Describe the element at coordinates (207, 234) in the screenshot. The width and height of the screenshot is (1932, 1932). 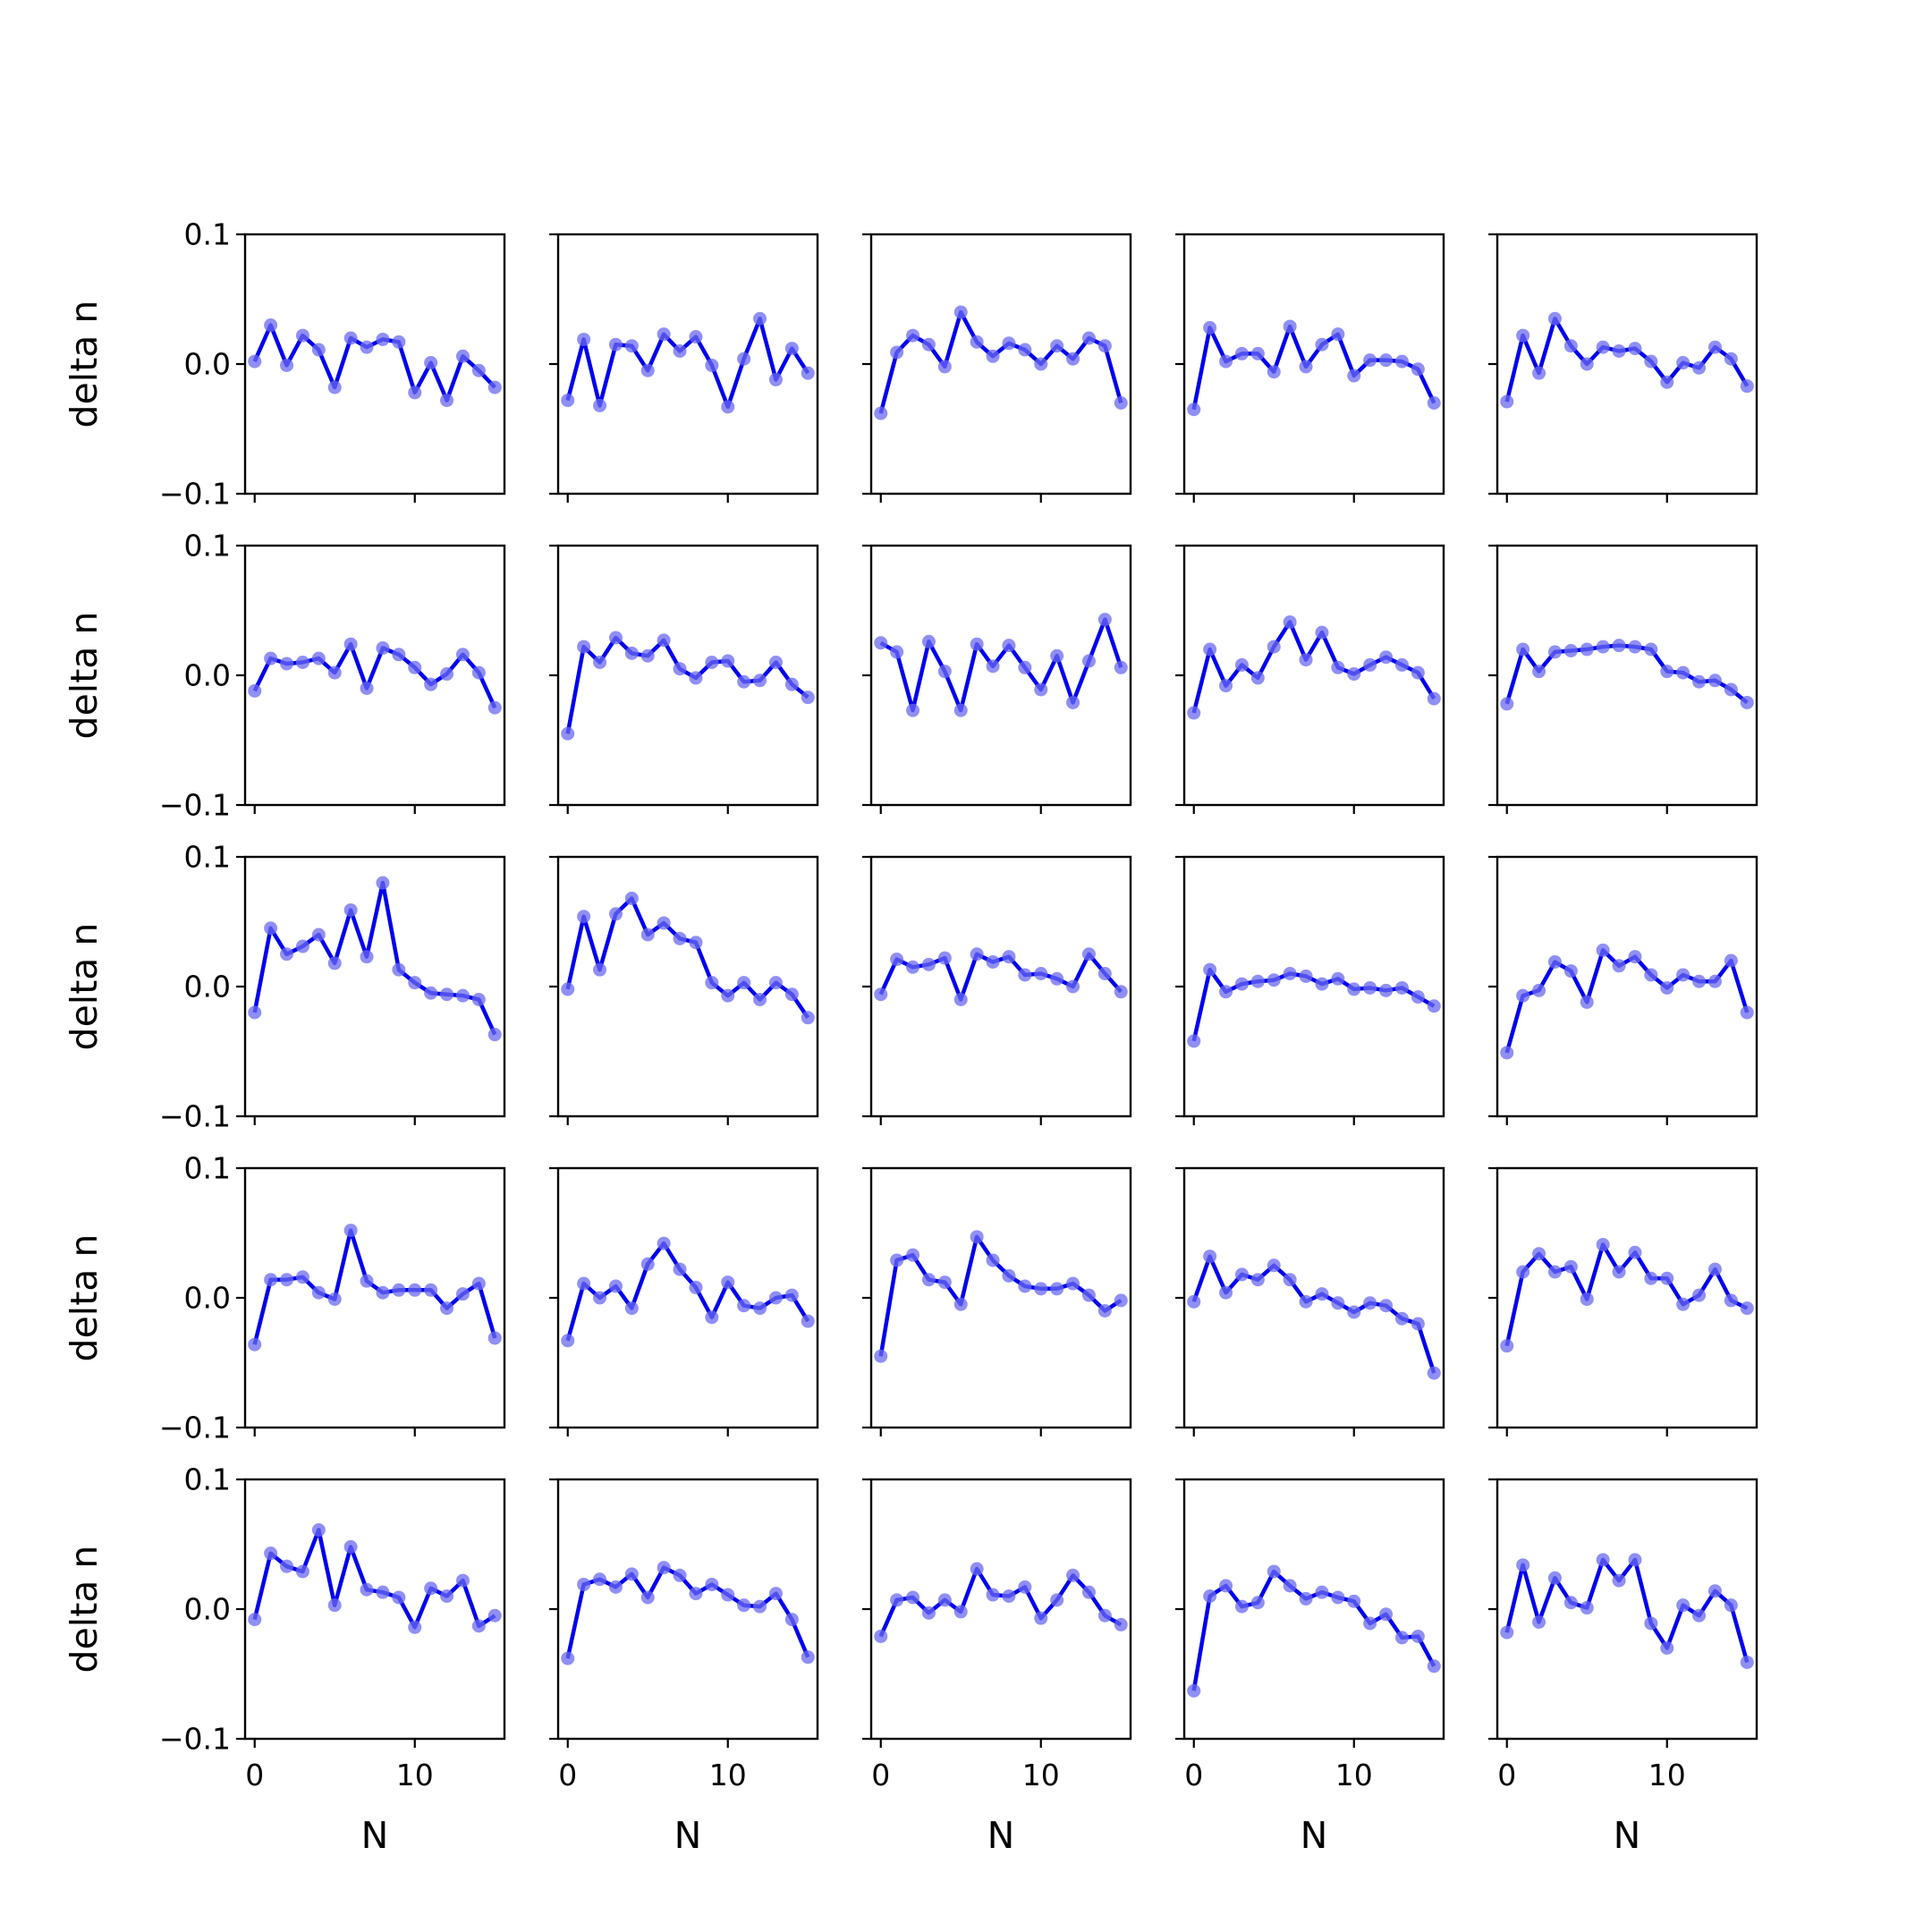
I see `y-tick-label-r1c1-2: 0.1` at that location.